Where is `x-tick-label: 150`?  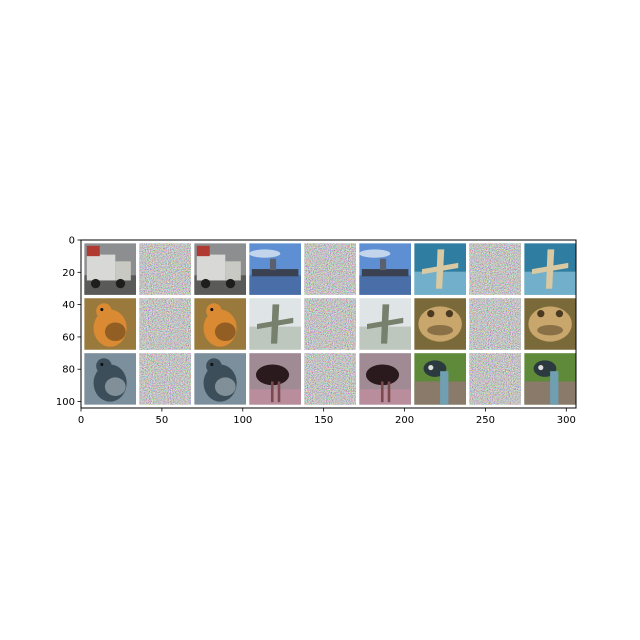
x-tick-label: 150 is located at coordinates (323, 420).